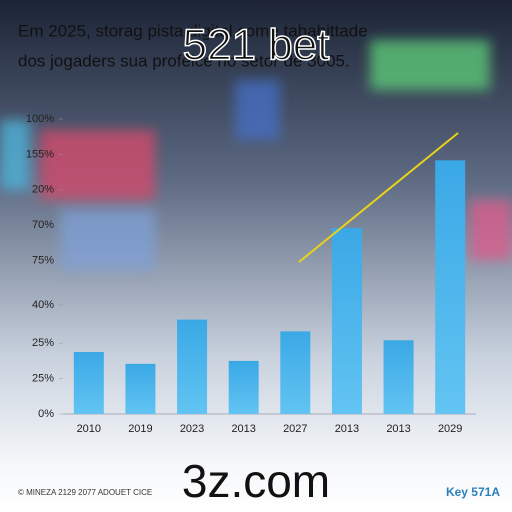 The width and height of the screenshot is (512, 512). I want to click on watermark: 3z.com, so click(256, 481).